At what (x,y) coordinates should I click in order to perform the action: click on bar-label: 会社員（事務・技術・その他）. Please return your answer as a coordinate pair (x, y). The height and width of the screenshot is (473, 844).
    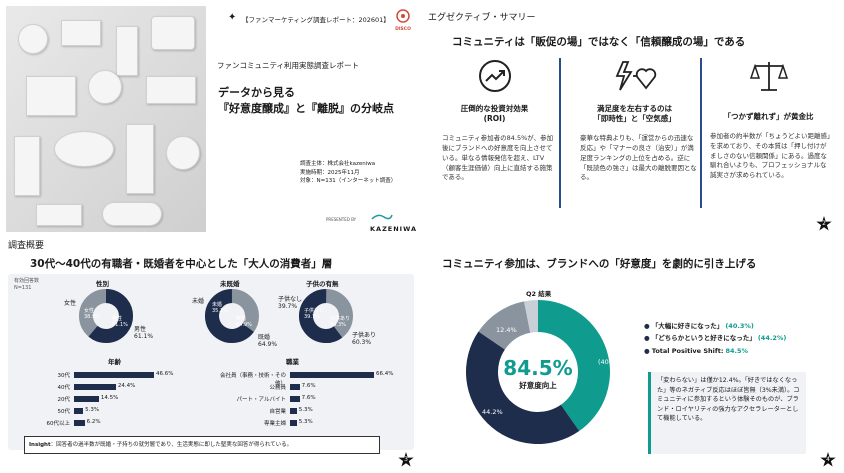
    Looking at the image, I should click on (252, 380).